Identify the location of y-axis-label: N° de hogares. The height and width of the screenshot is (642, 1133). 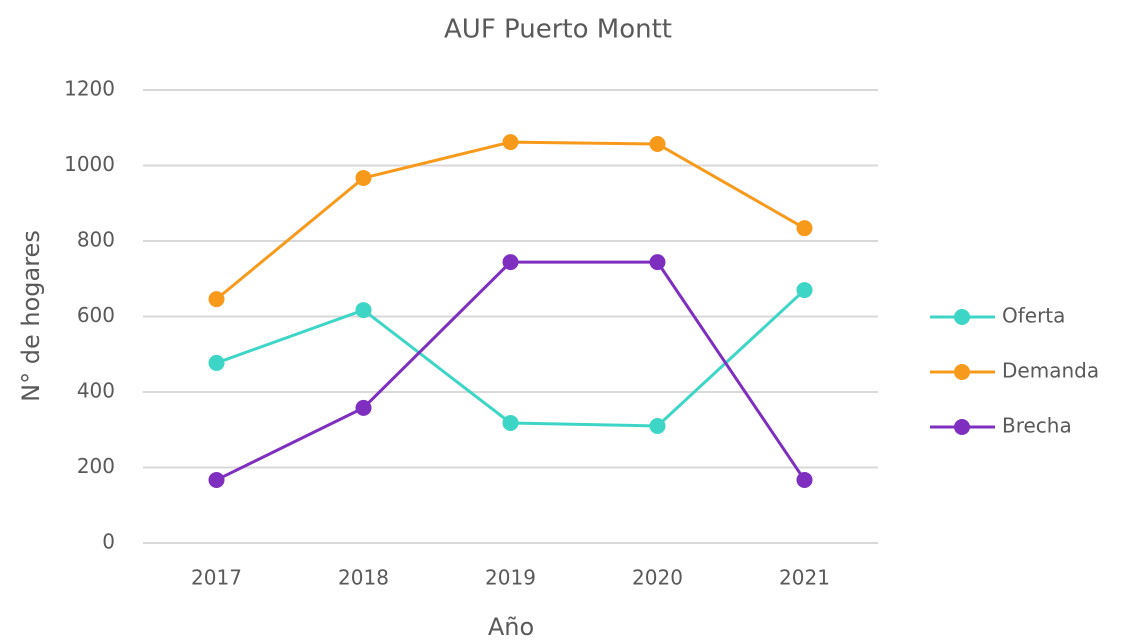
(31, 316).